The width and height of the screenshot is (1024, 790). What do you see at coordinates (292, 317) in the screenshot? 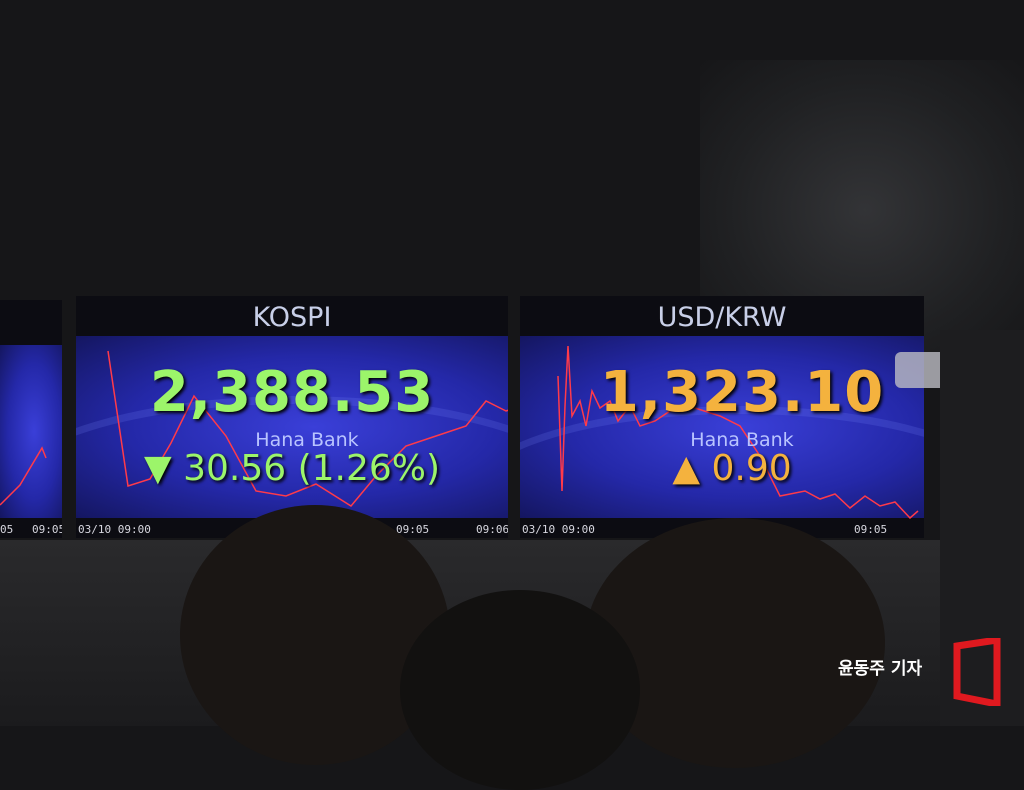
I see `kospi-title: KOSPI` at bounding box center [292, 317].